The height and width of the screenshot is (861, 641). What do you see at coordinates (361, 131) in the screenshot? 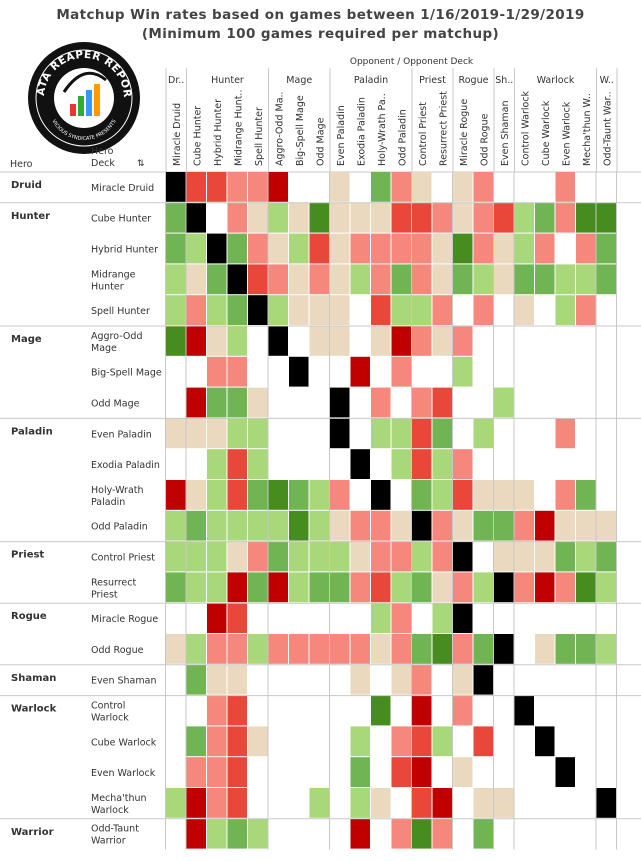
I see `column-label: Exodia Paladin` at bounding box center [361, 131].